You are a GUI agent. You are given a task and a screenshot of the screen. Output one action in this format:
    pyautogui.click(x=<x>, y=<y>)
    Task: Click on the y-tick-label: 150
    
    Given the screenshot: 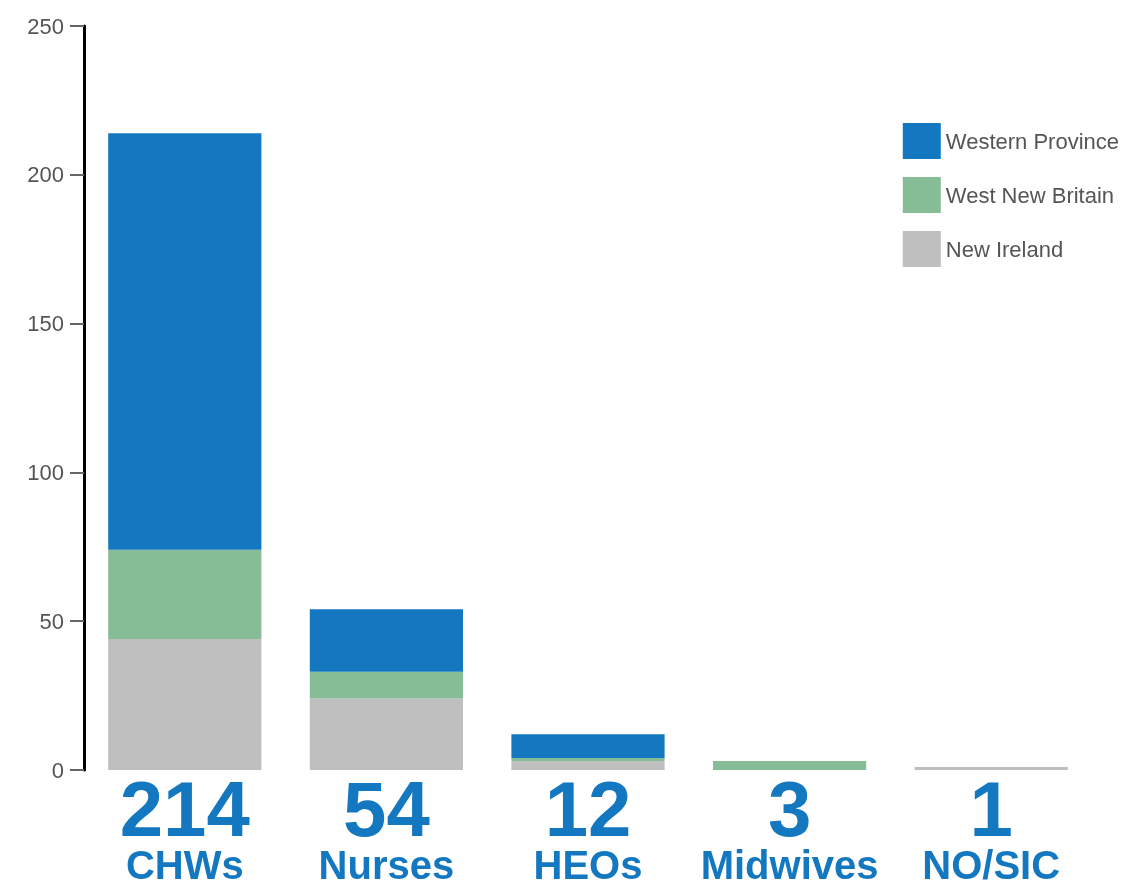 What is the action you would take?
    pyautogui.click(x=45, y=324)
    